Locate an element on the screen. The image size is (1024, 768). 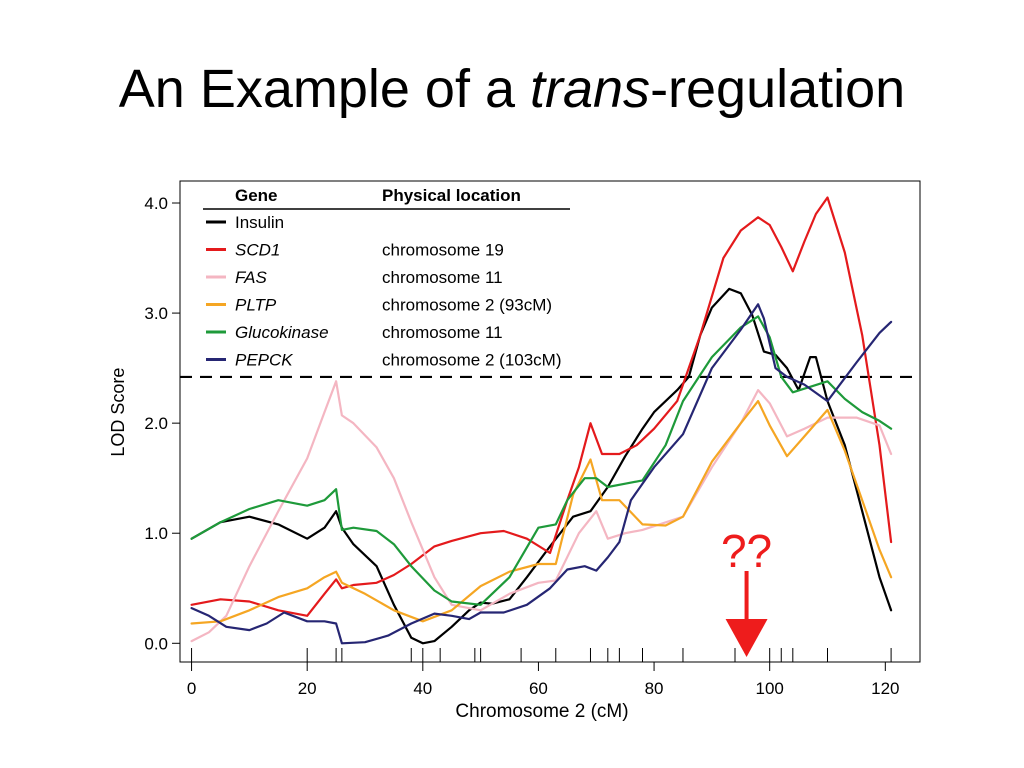
x-tick-label: 100 is located at coordinates (770, 688).